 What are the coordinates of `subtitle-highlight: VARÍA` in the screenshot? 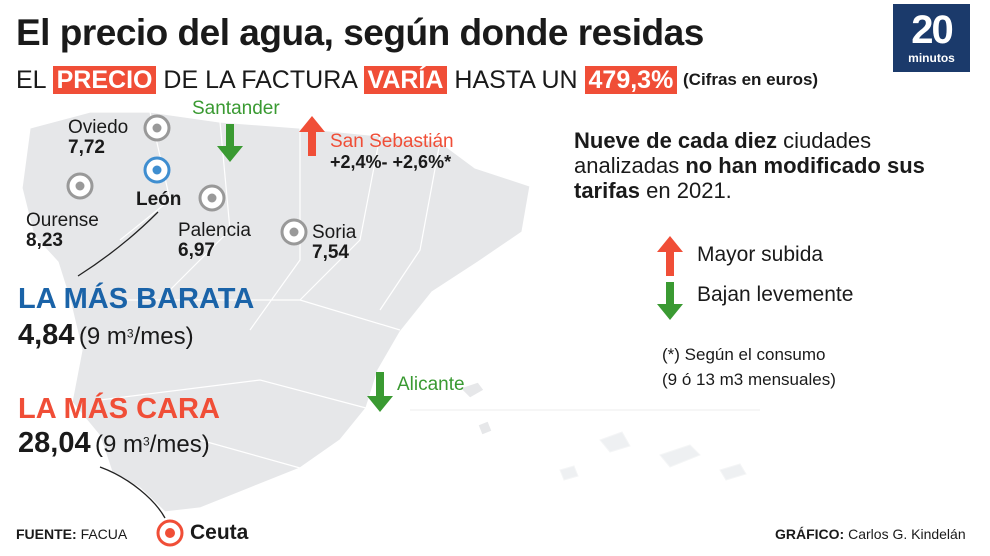 It's located at (405, 80).